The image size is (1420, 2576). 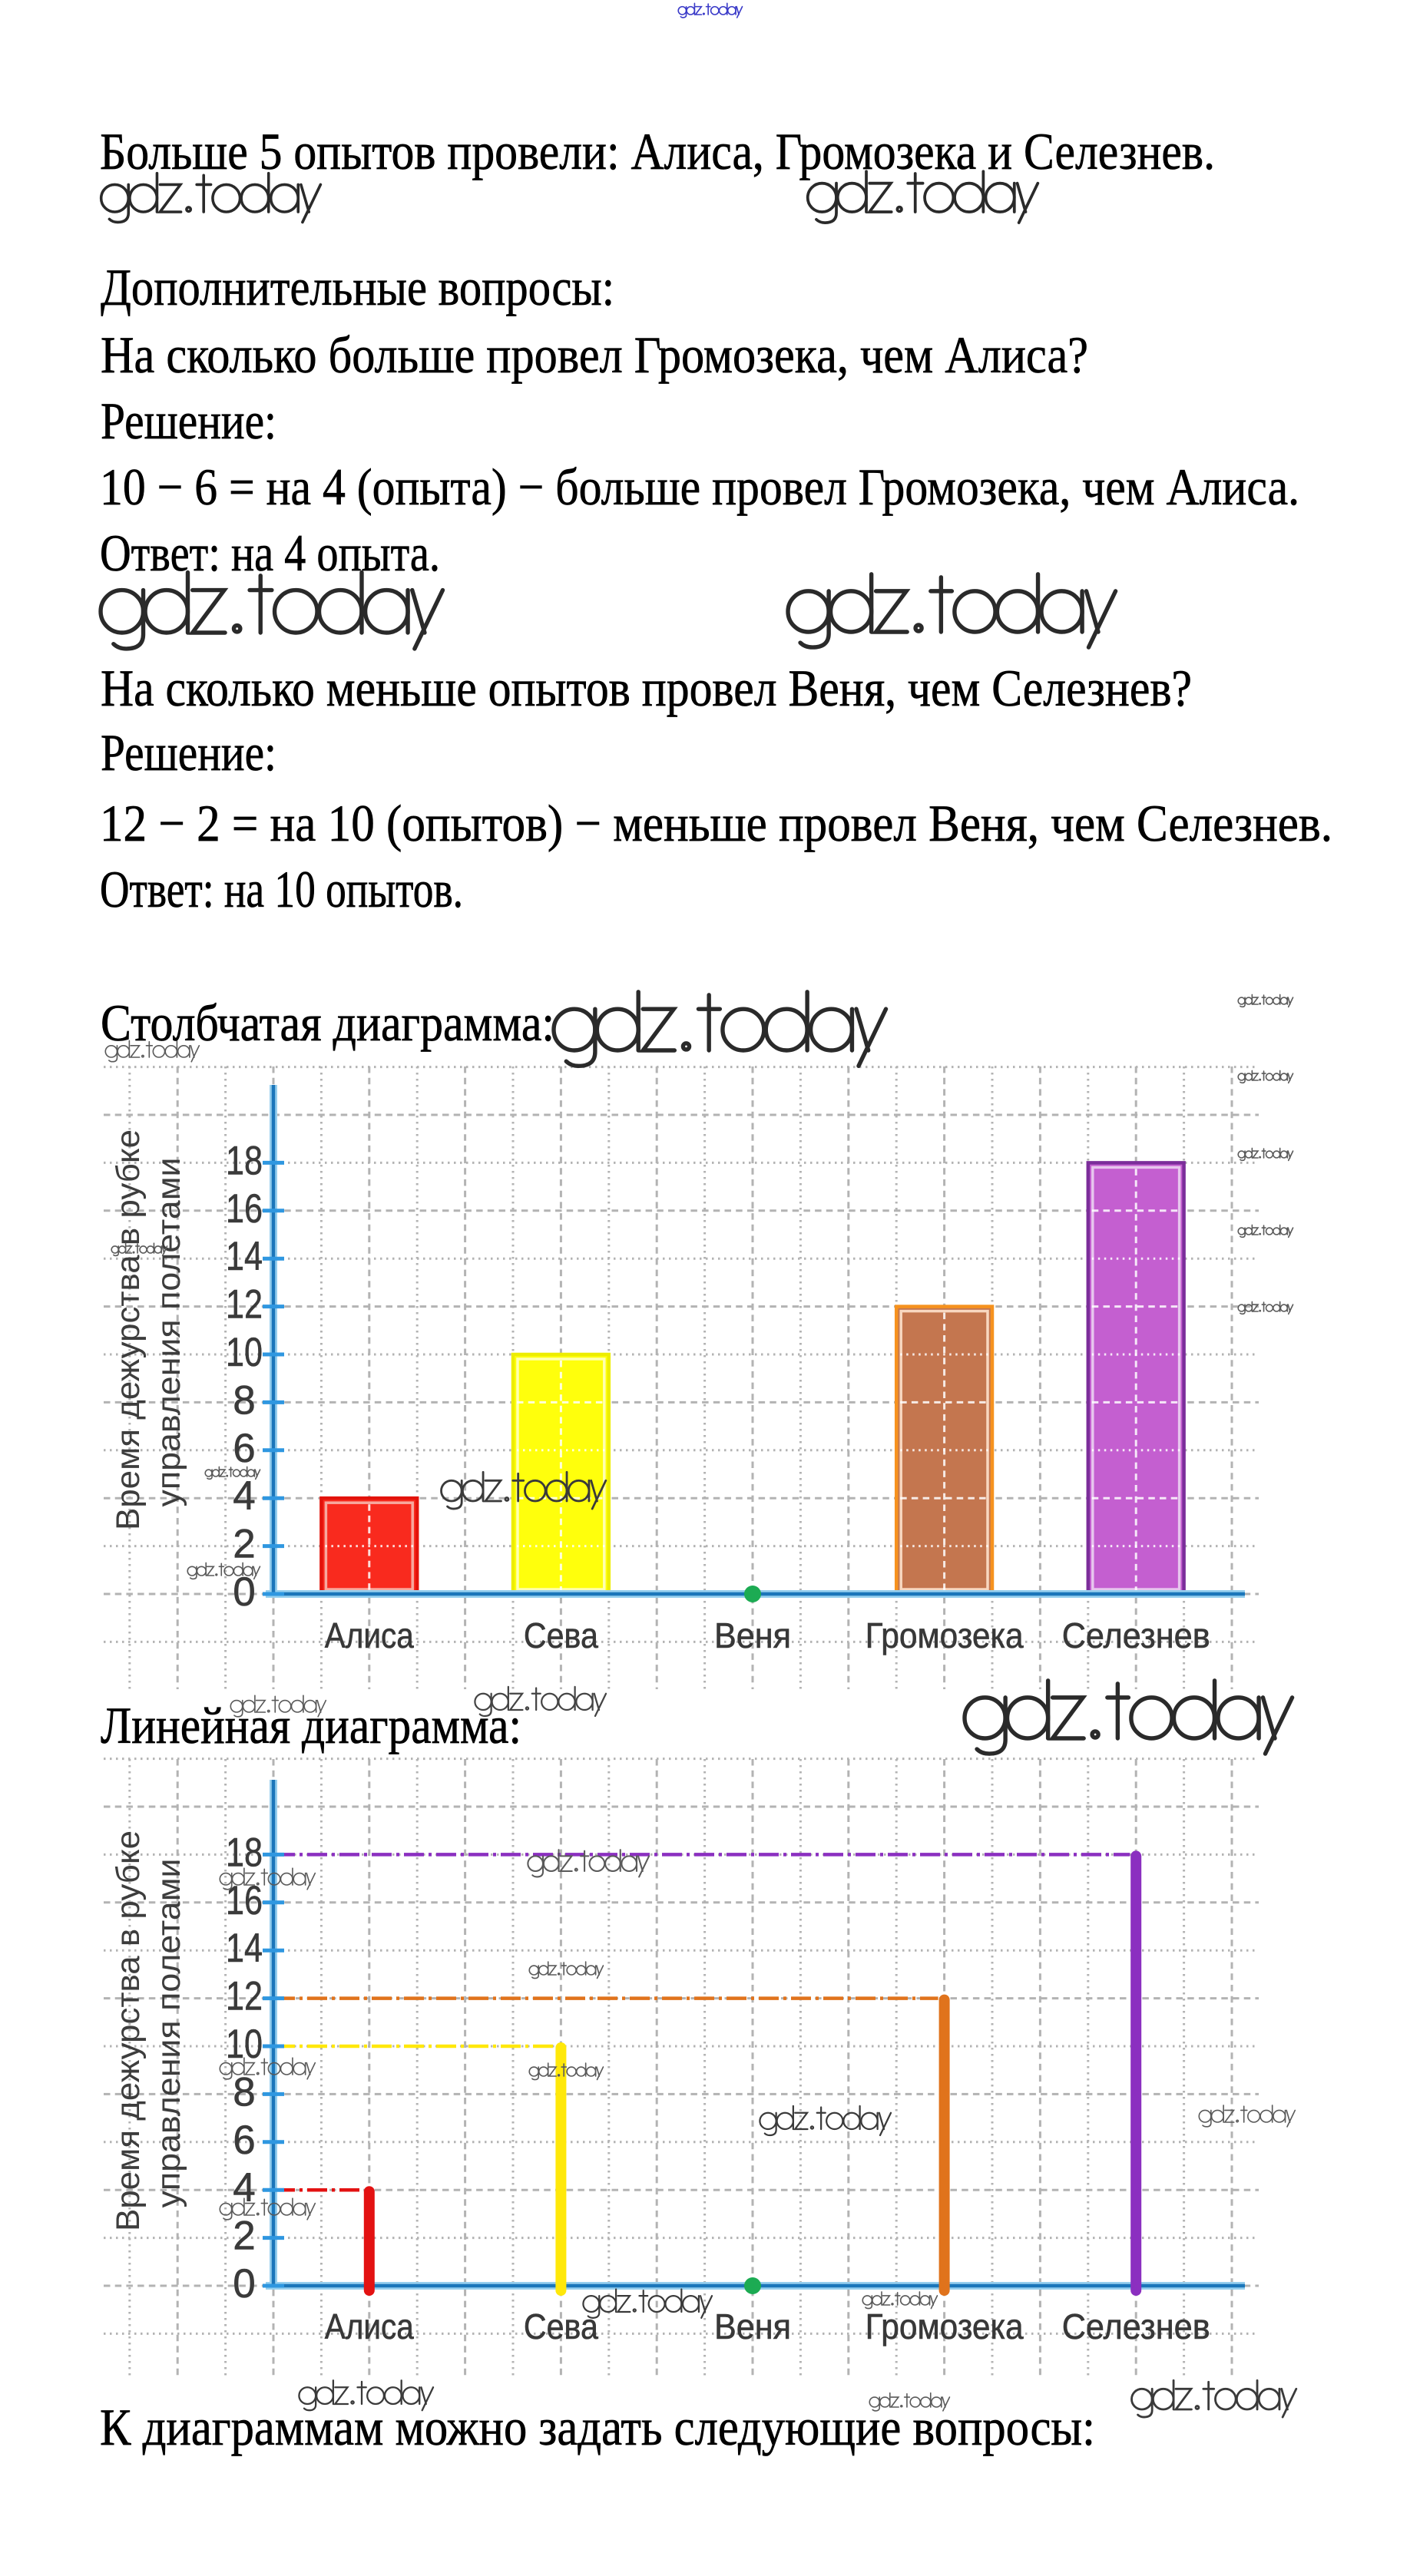 I want to click on svg-text: Ответ: на 4 опыта., so click(x=270, y=553).